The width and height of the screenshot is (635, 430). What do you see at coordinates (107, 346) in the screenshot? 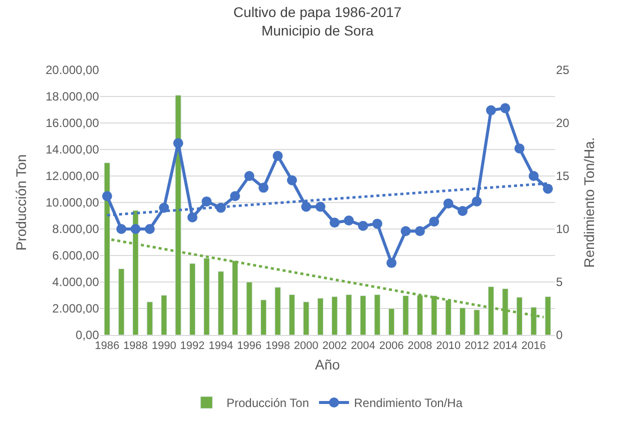
I see `x-tick-label: 1986` at bounding box center [107, 346].